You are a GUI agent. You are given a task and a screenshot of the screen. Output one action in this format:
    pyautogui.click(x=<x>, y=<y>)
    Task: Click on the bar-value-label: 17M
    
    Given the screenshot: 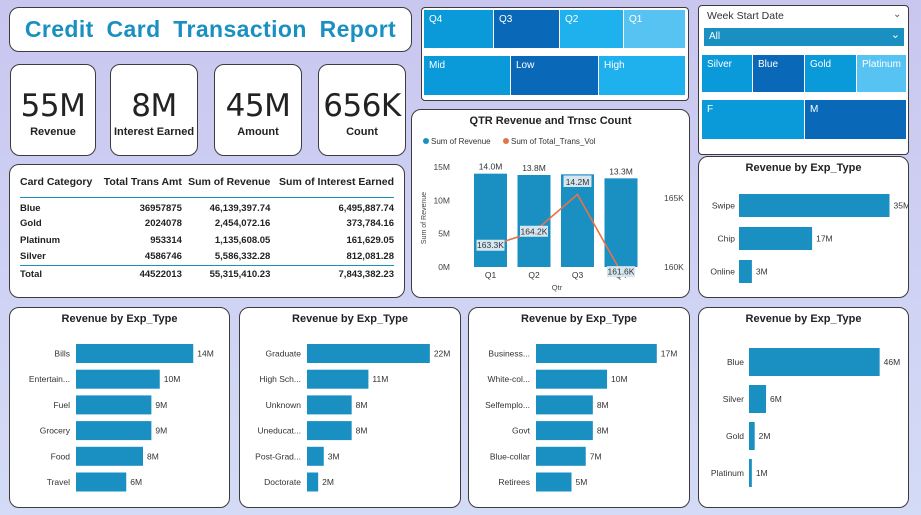 What is the action you would take?
    pyautogui.click(x=669, y=354)
    